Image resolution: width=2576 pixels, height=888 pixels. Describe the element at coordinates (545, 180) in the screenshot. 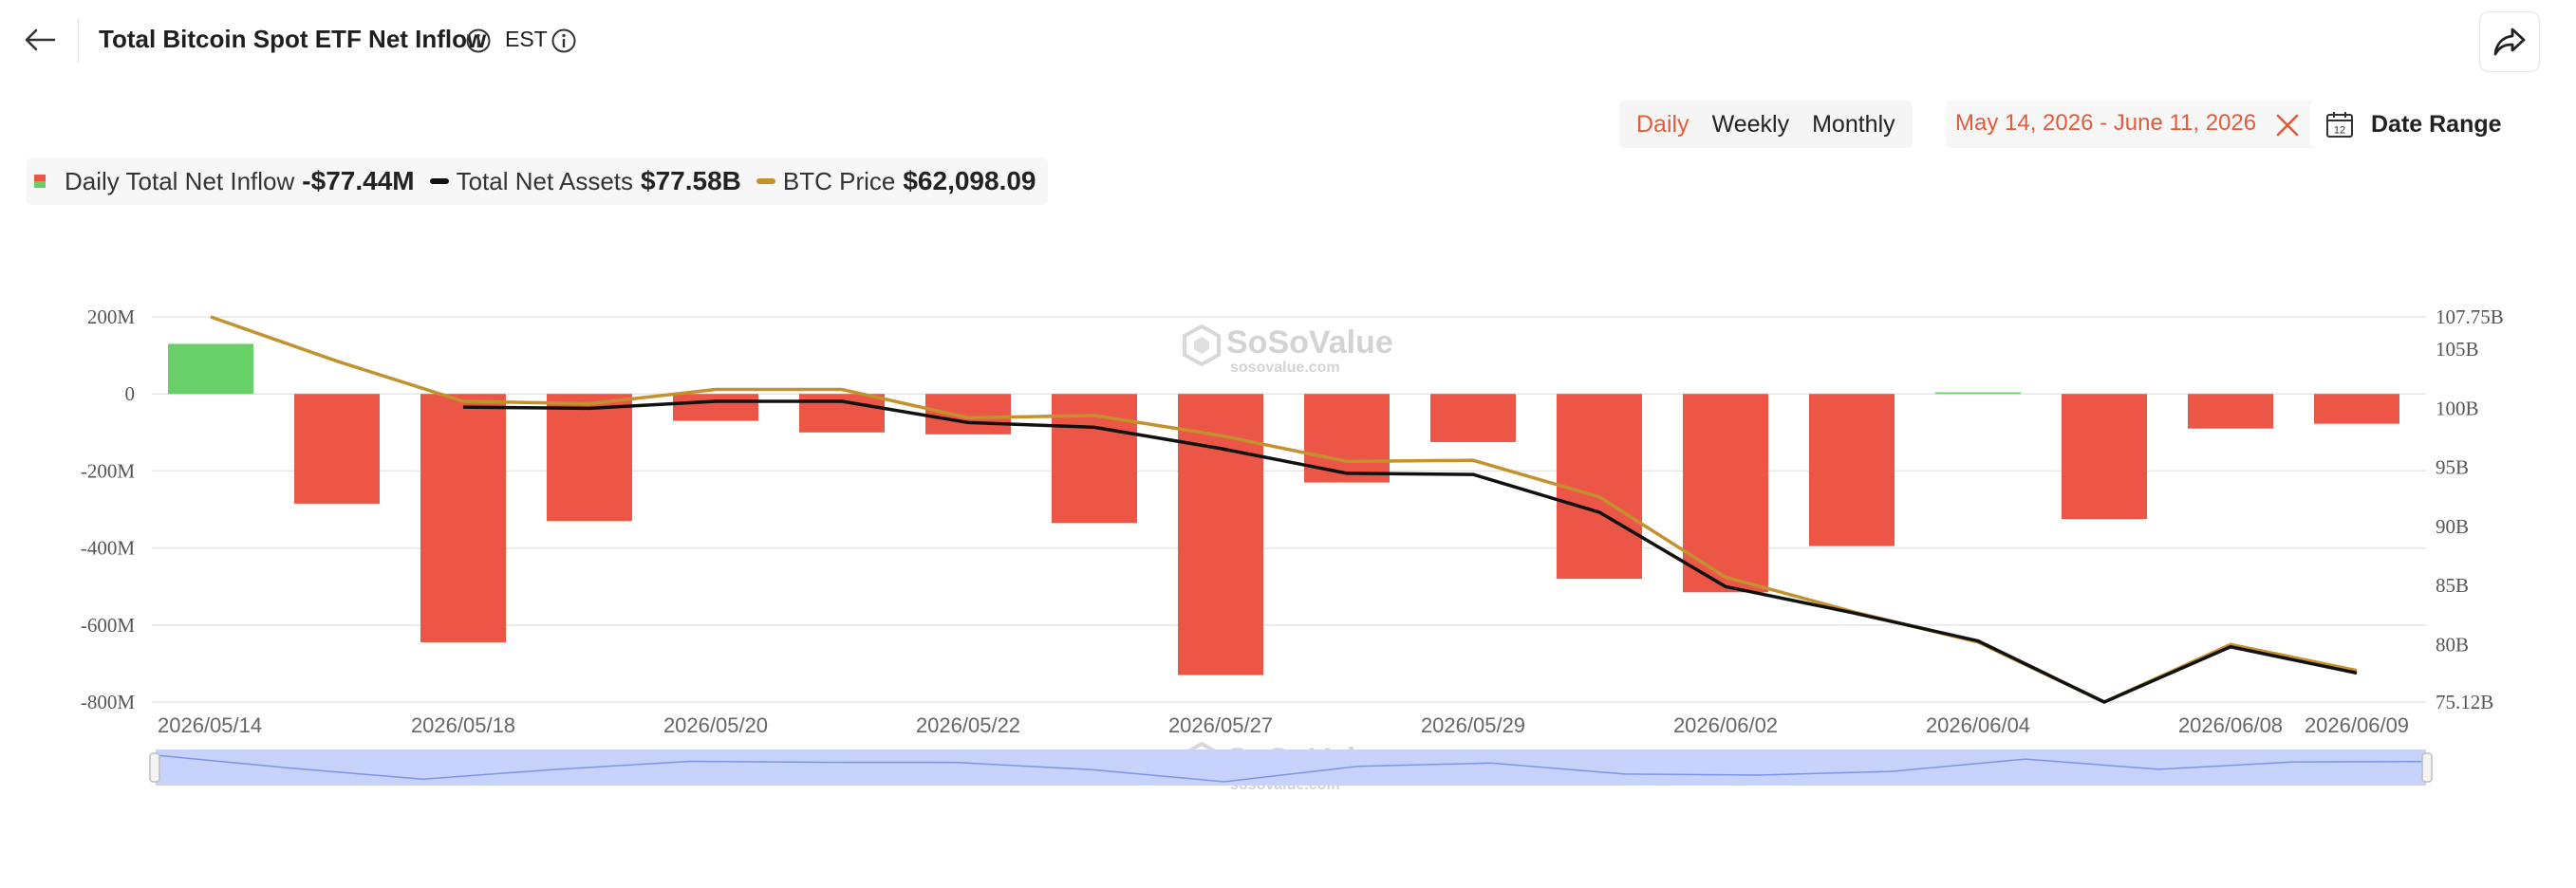

I see `legend-label: Total Net Assets` at that location.